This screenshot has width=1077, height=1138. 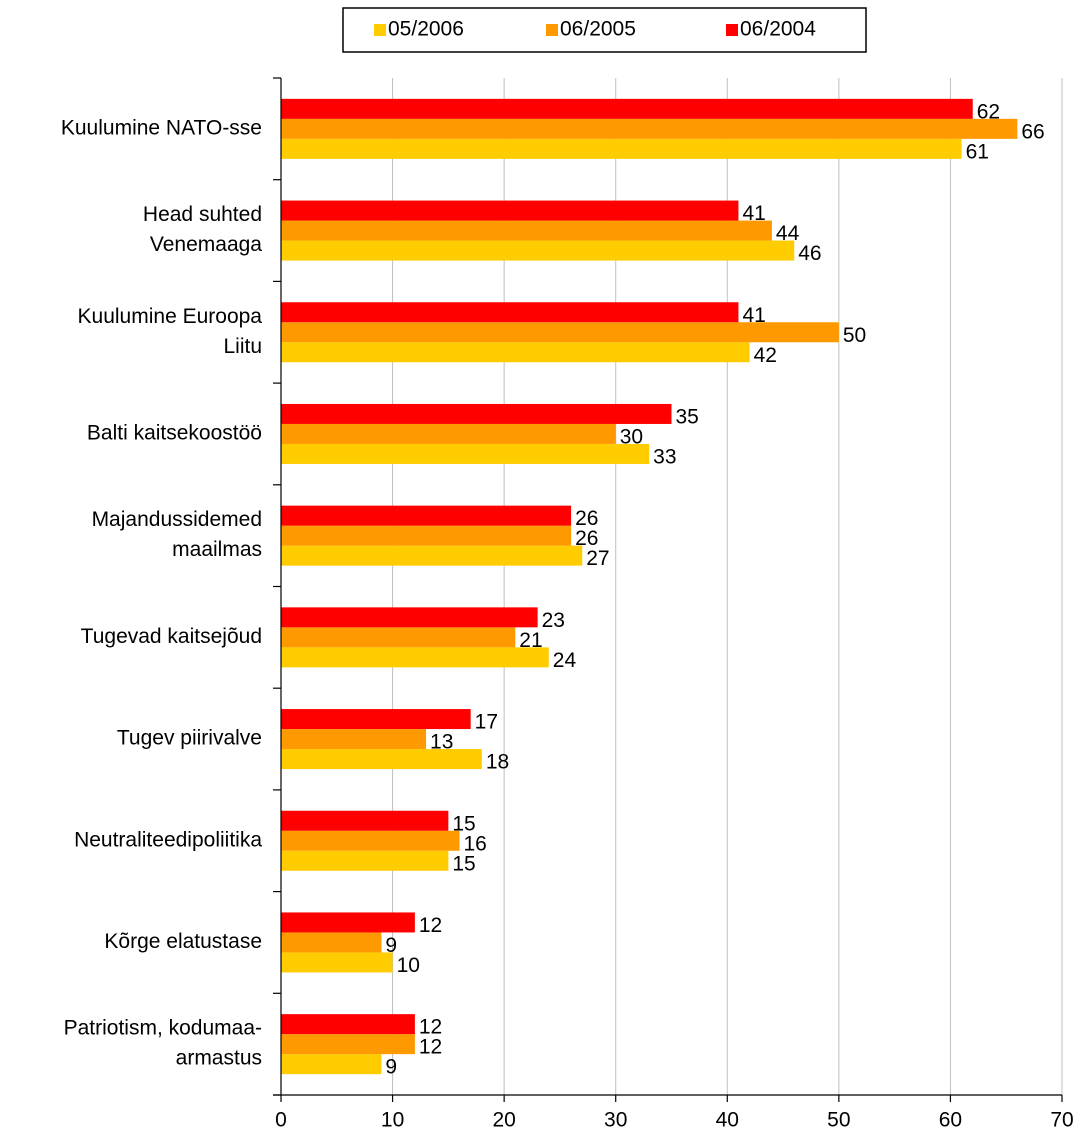 I want to click on data-label: 21, so click(x=530, y=640).